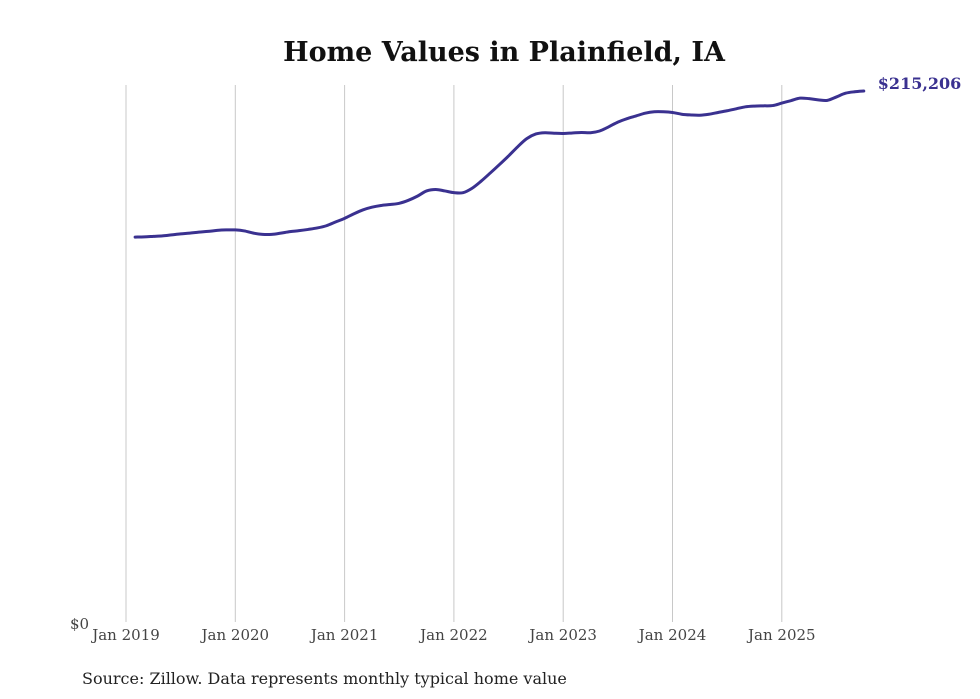  I want to click on x-tick-label: Jan 2020, so click(235, 635).